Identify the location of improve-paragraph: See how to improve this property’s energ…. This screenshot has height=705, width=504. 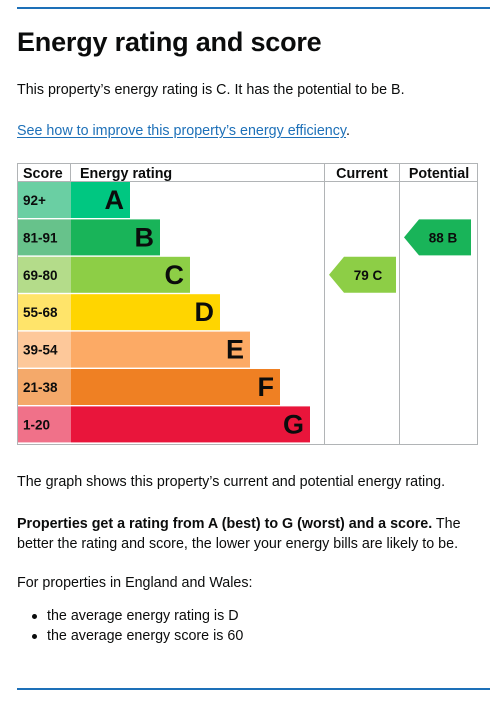
(183, 131).